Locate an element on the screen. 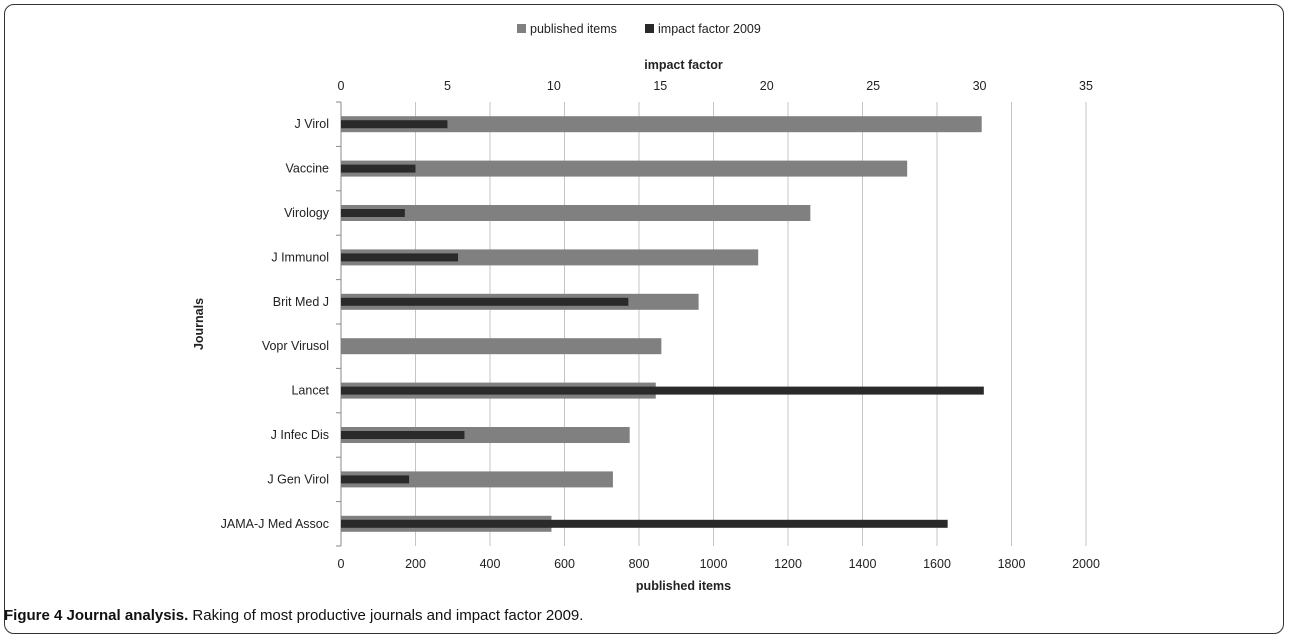 The image size is (1289, 638). category-label: J Immunol is located at coordinates (300, 257).